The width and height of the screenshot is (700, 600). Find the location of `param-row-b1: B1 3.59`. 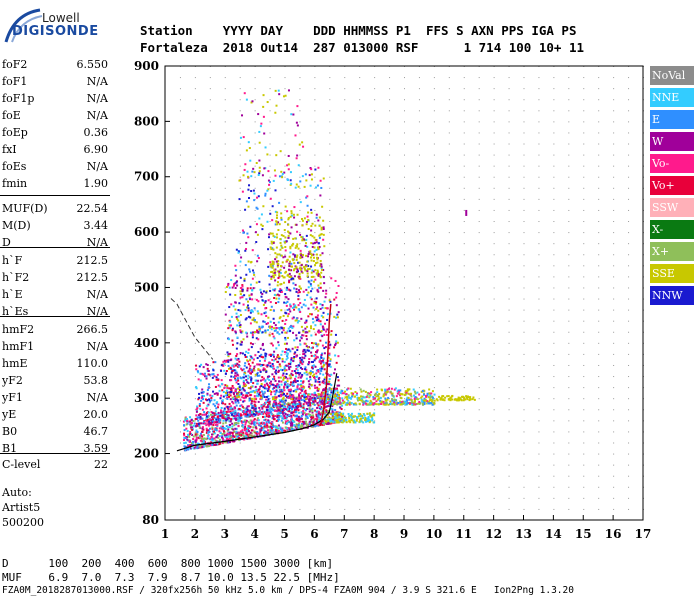

param-row-b1: B1 3.59 is located at coordinates (55, 450).